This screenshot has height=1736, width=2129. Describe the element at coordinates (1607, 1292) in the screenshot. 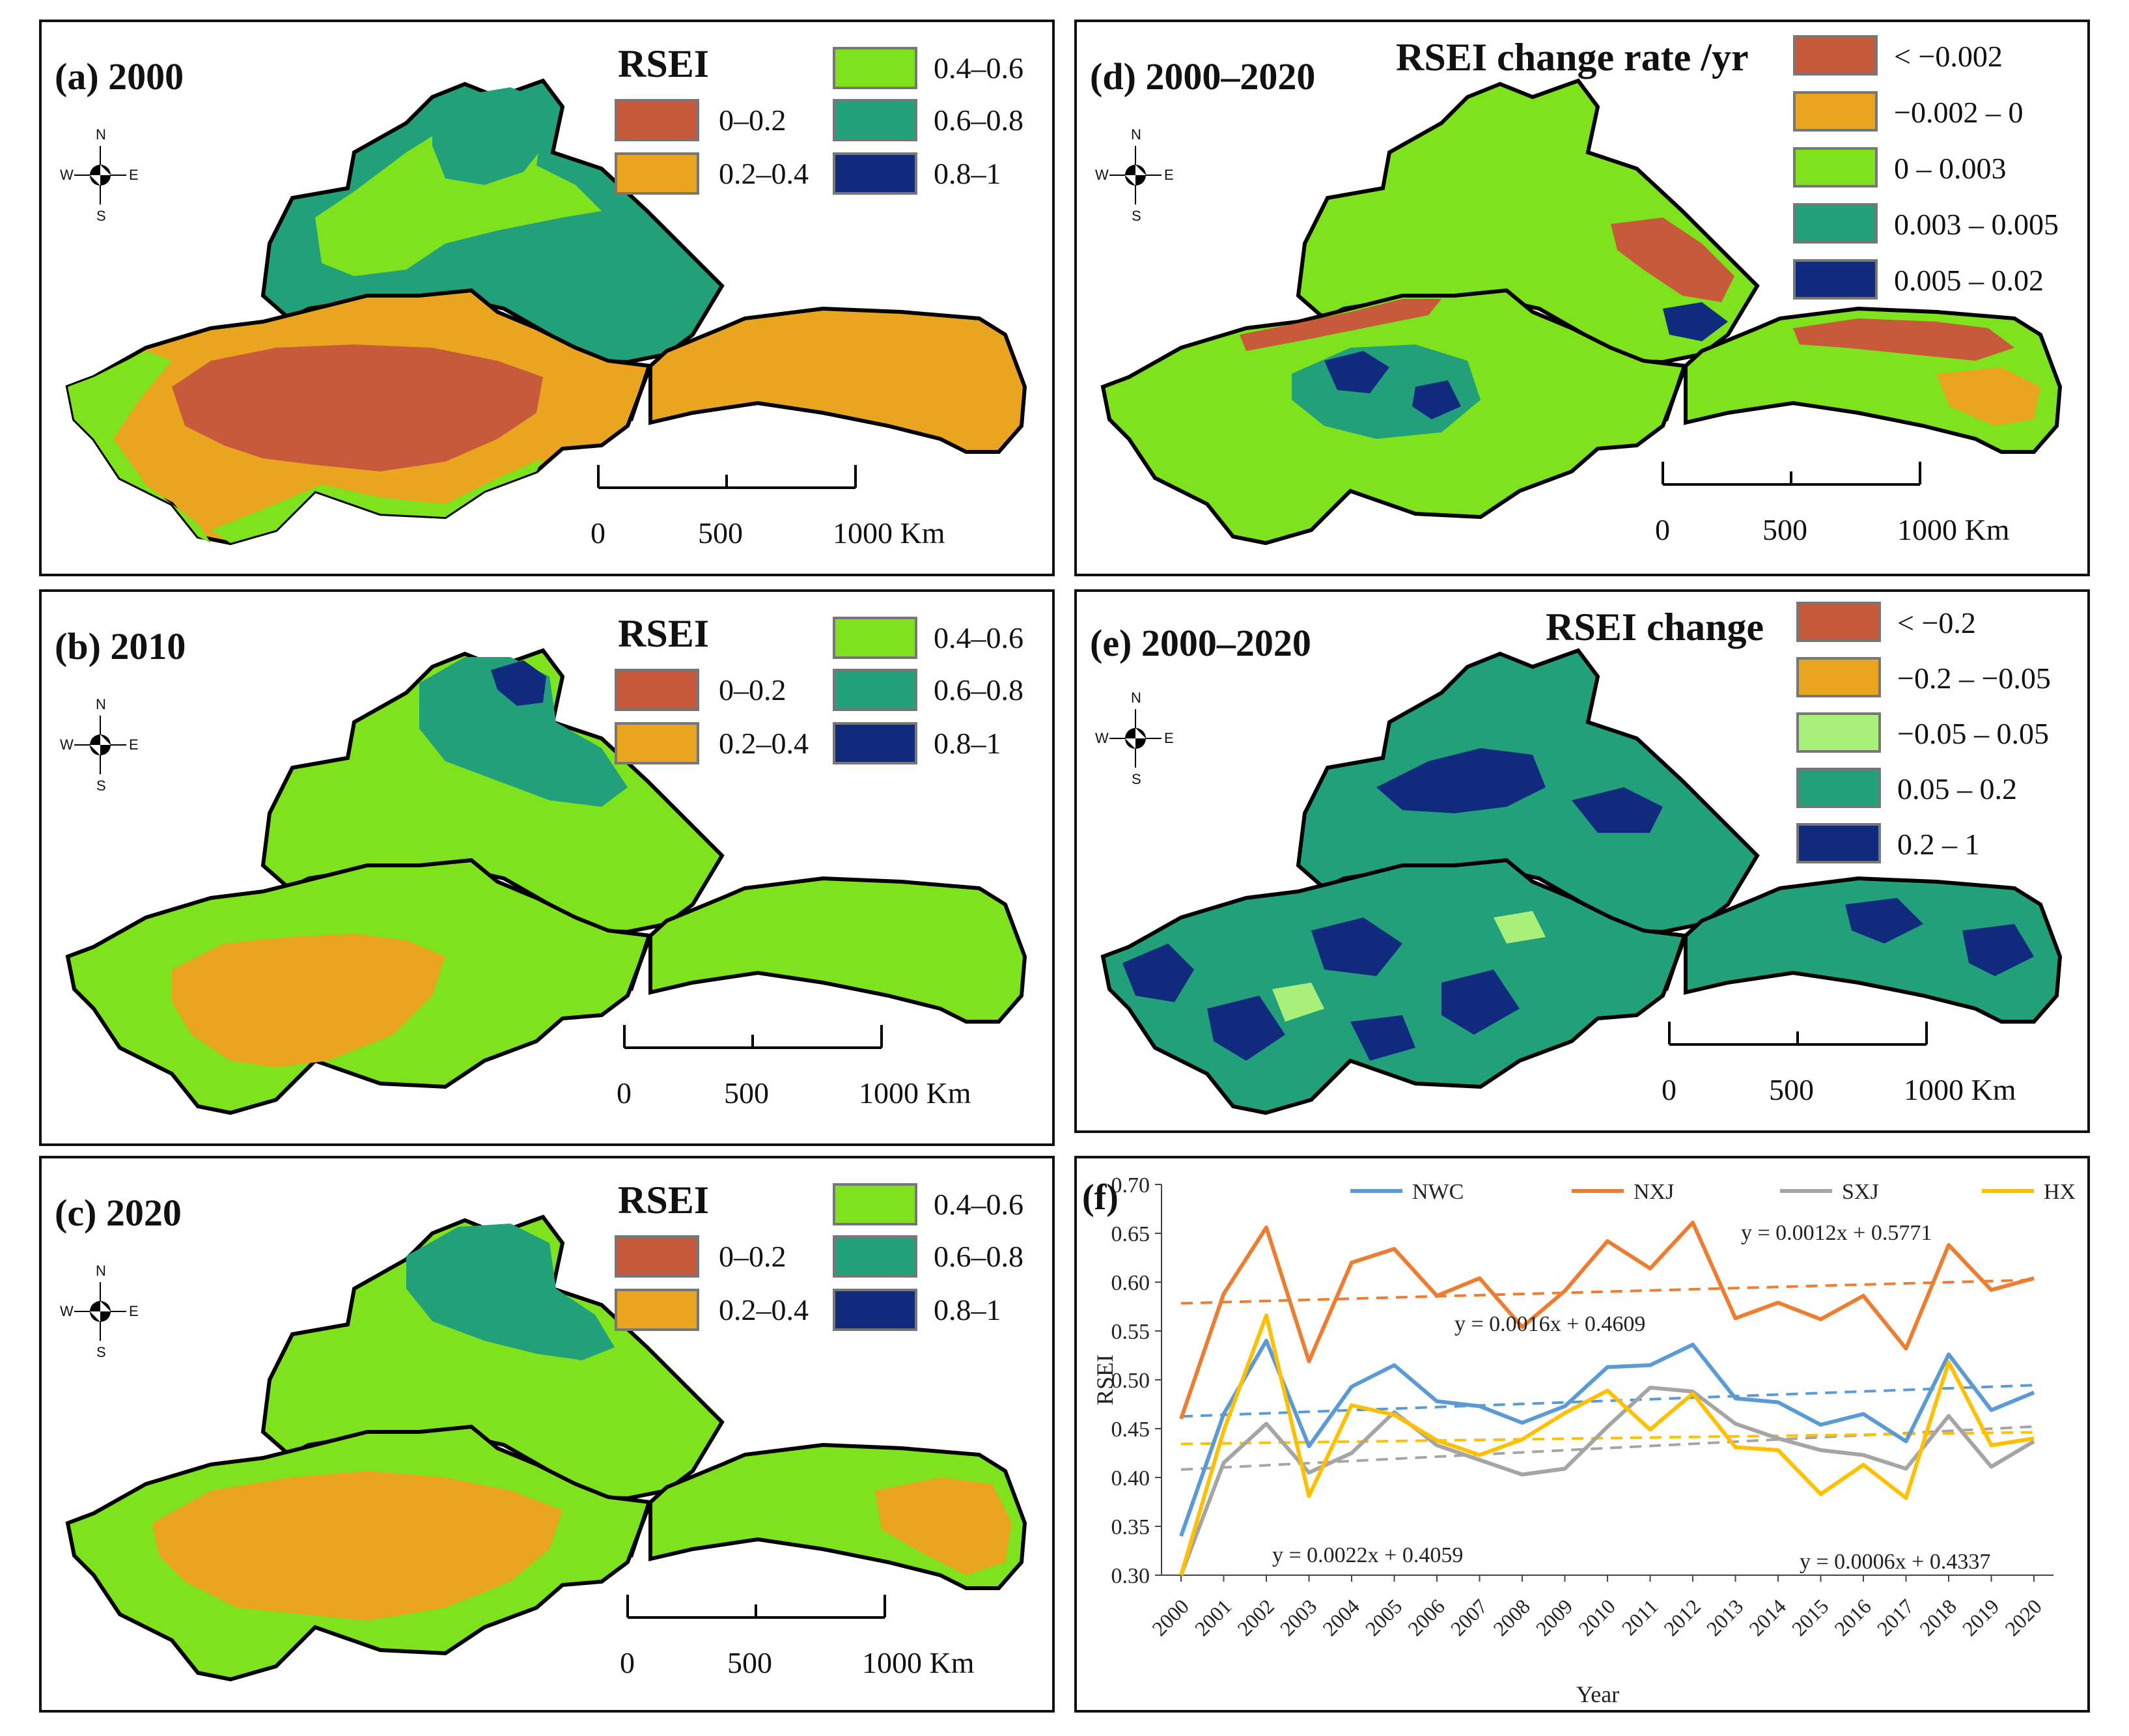

I see `trendline-nxj` at that location.